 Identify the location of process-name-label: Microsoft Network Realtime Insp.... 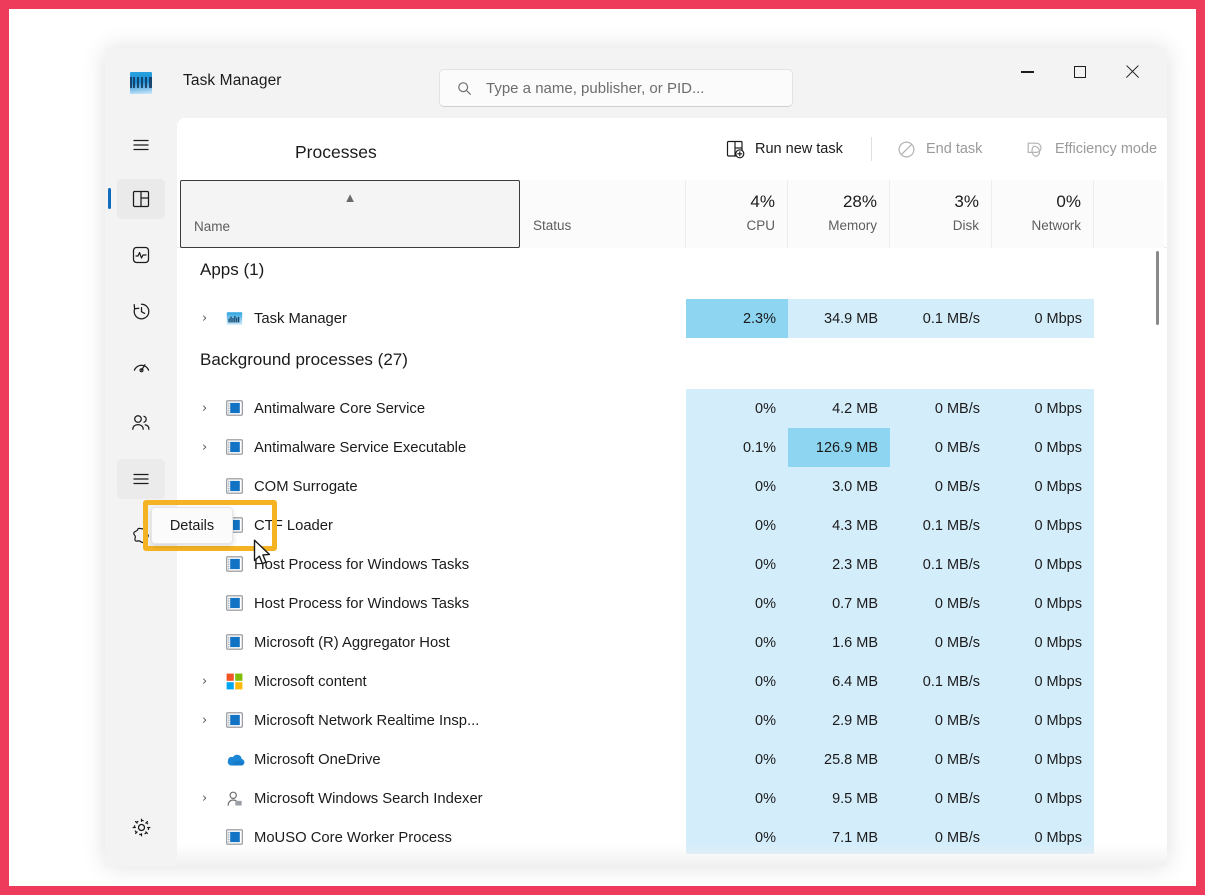
(367, 720).